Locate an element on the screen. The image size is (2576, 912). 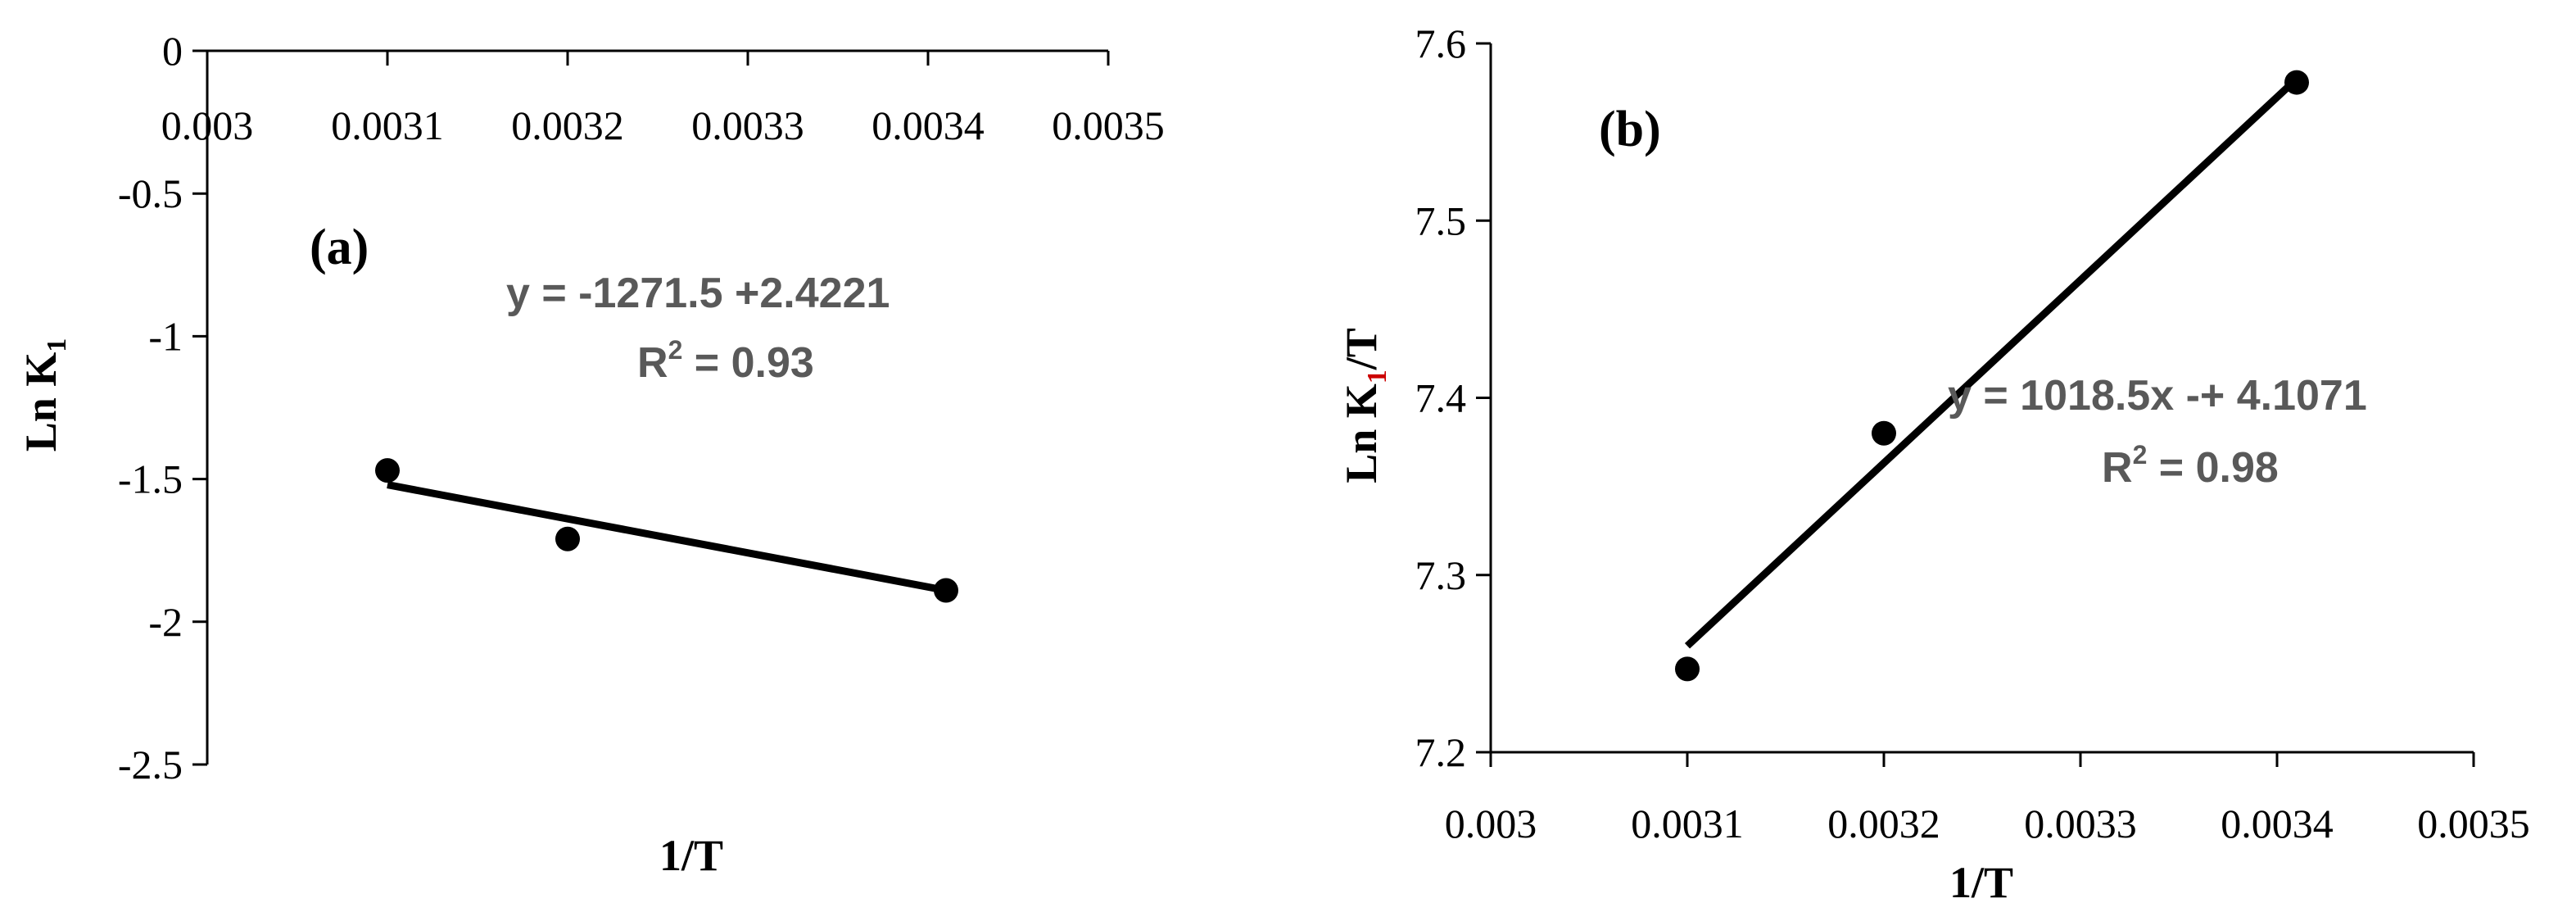
panel-a-r-squared: R2 = 0.93 is located at coordinates (725, 361).